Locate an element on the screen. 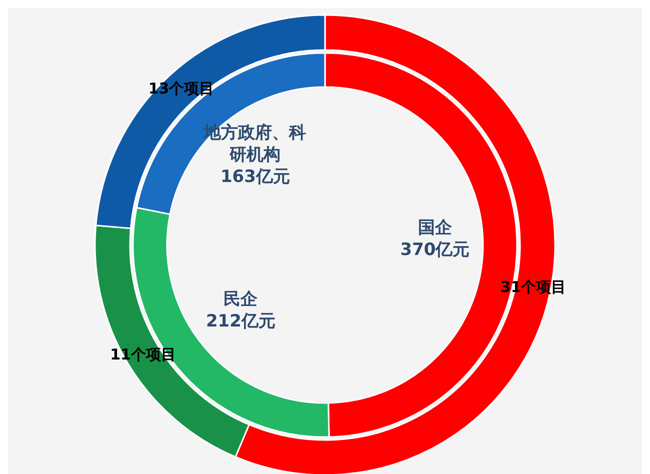  slice-label: 民企 is located at coordinates (241, 300).